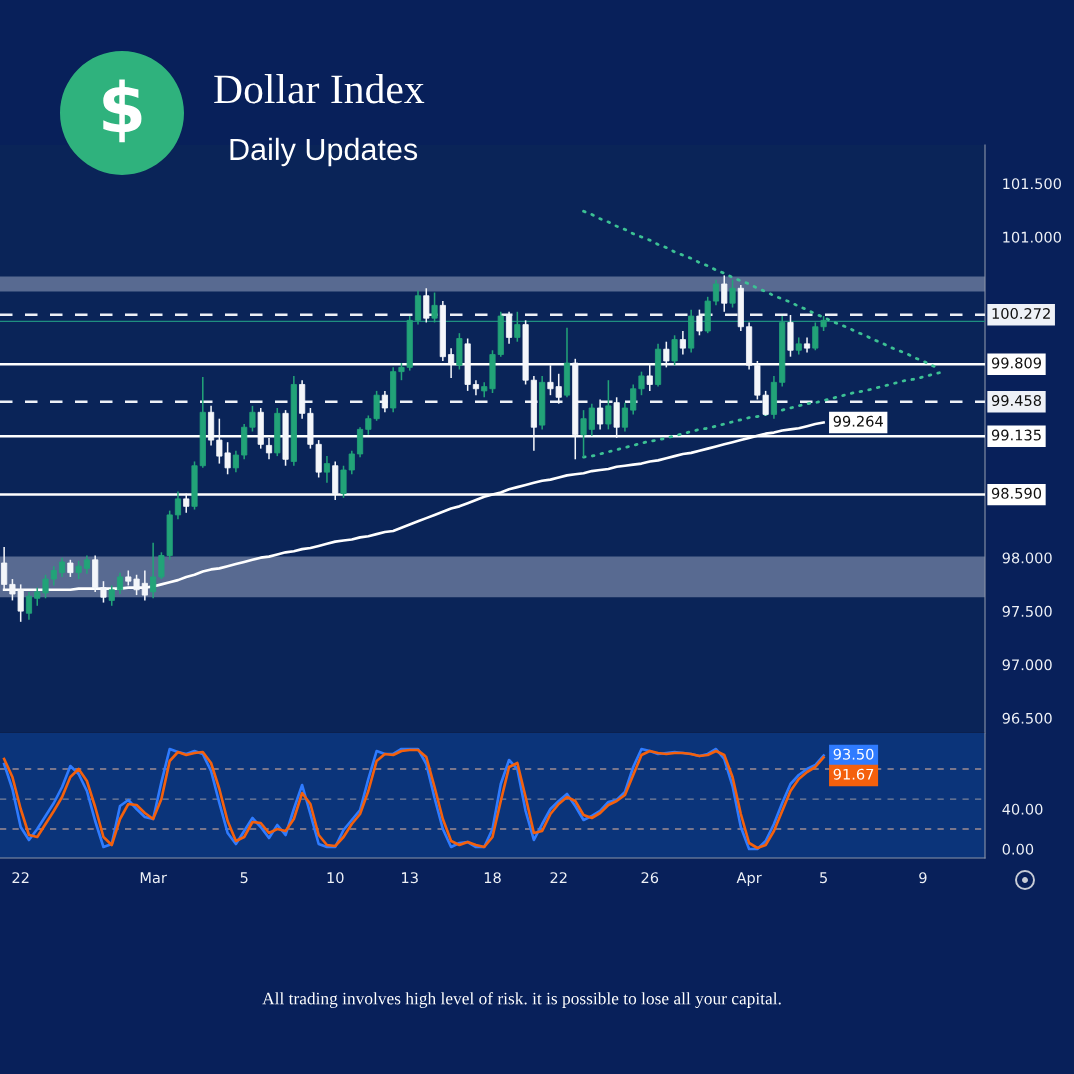 Image resolution: width=1074 pixels, height=1074 pixels. What do you see at coordinates (521, 1000) in the screenshot?
I see `text: All trading involves high level of risk. it is possible to lose all your capital.` at bounding box center [521, 1000].